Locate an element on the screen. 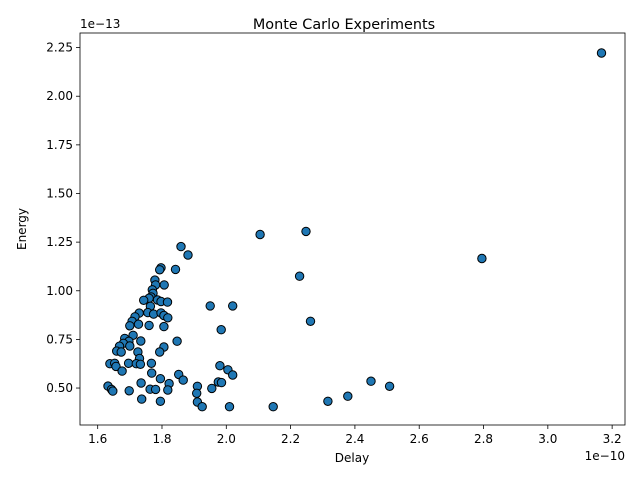  chart-title: Monte Carlo Experiments is located at coordinates (344, 25).